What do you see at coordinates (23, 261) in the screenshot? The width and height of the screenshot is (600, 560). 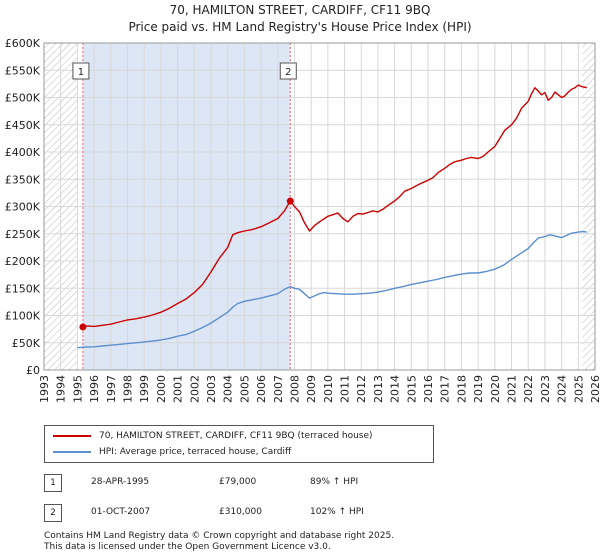 I see `y-tick-label: £200K` at bounding box center [23, 261].